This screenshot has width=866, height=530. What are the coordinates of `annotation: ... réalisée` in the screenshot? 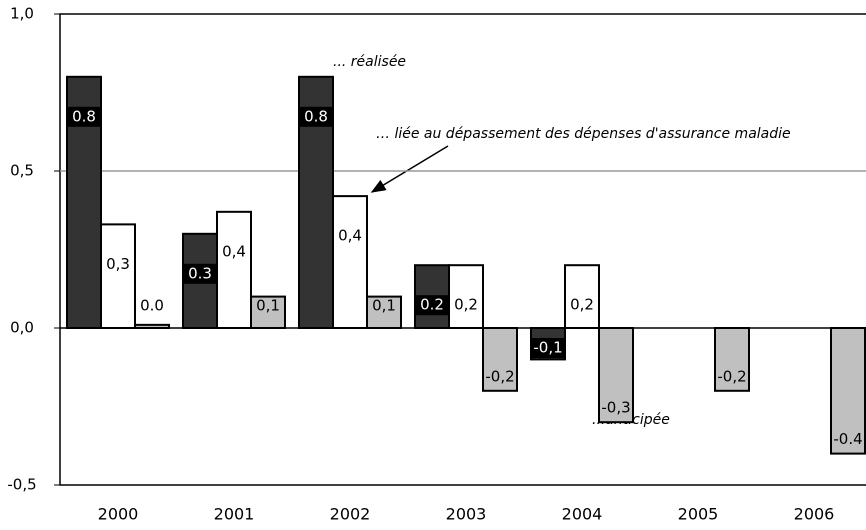 It's located at (369, 62).